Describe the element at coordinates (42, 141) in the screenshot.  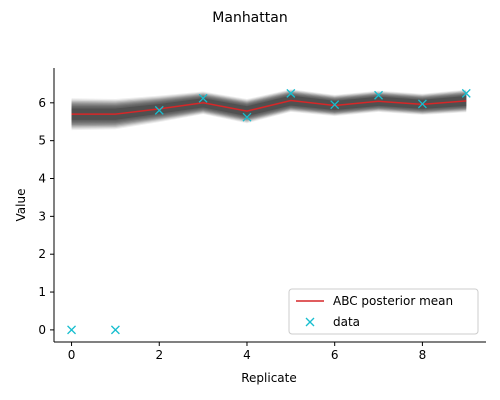
I see `y-tick-label: 5` at that location.